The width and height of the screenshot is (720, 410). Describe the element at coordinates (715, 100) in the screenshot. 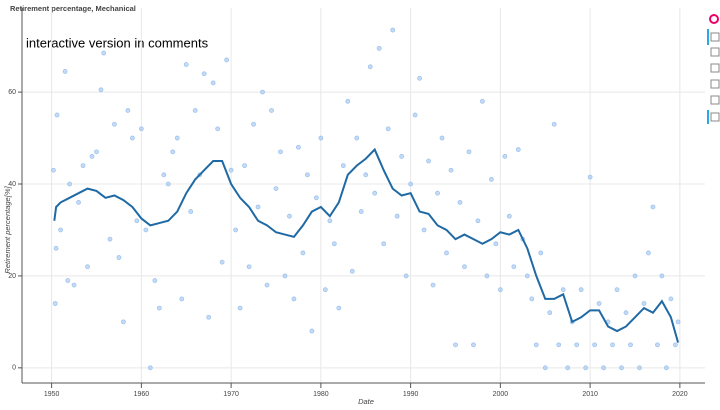

I see `save-tool` at that location.